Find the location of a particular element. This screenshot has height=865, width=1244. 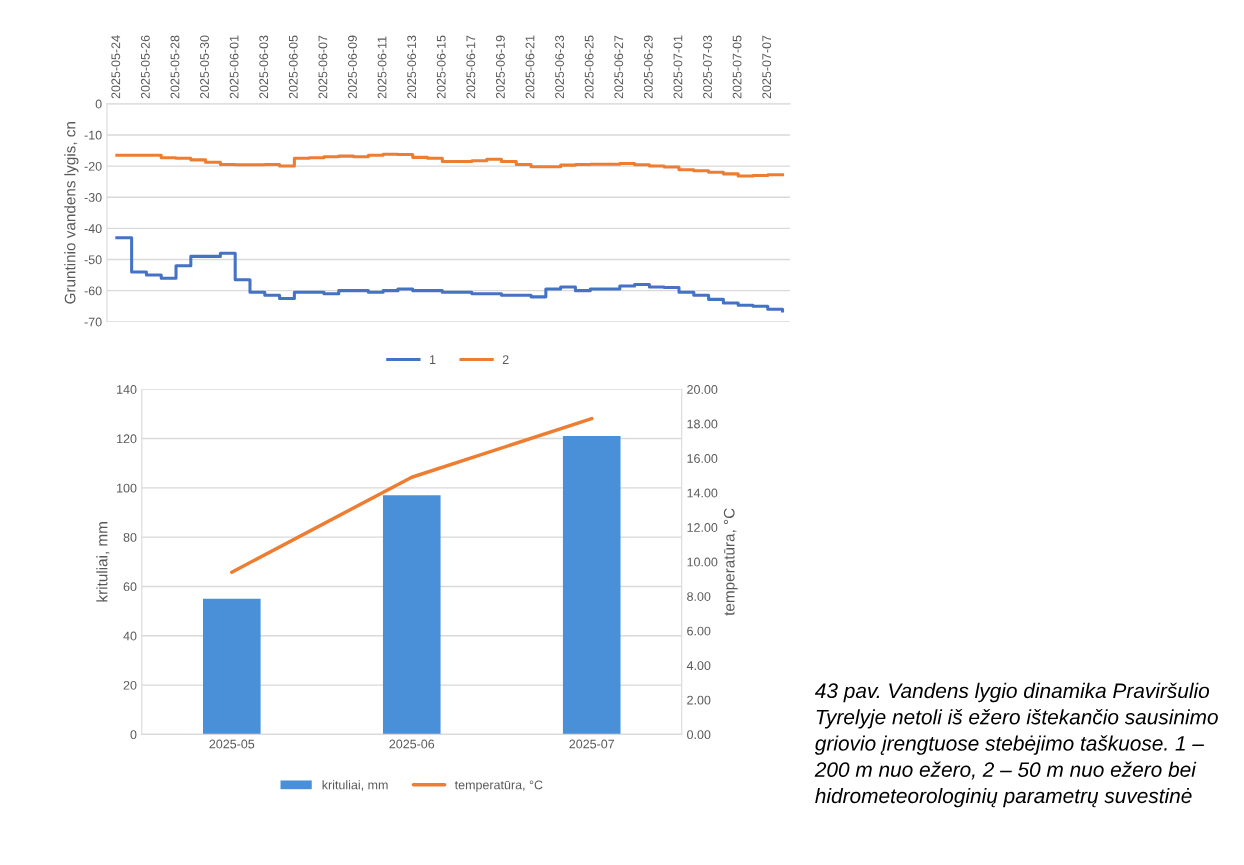

x-tick-label: 2025-06-27 is located at coordinates (619, 67).